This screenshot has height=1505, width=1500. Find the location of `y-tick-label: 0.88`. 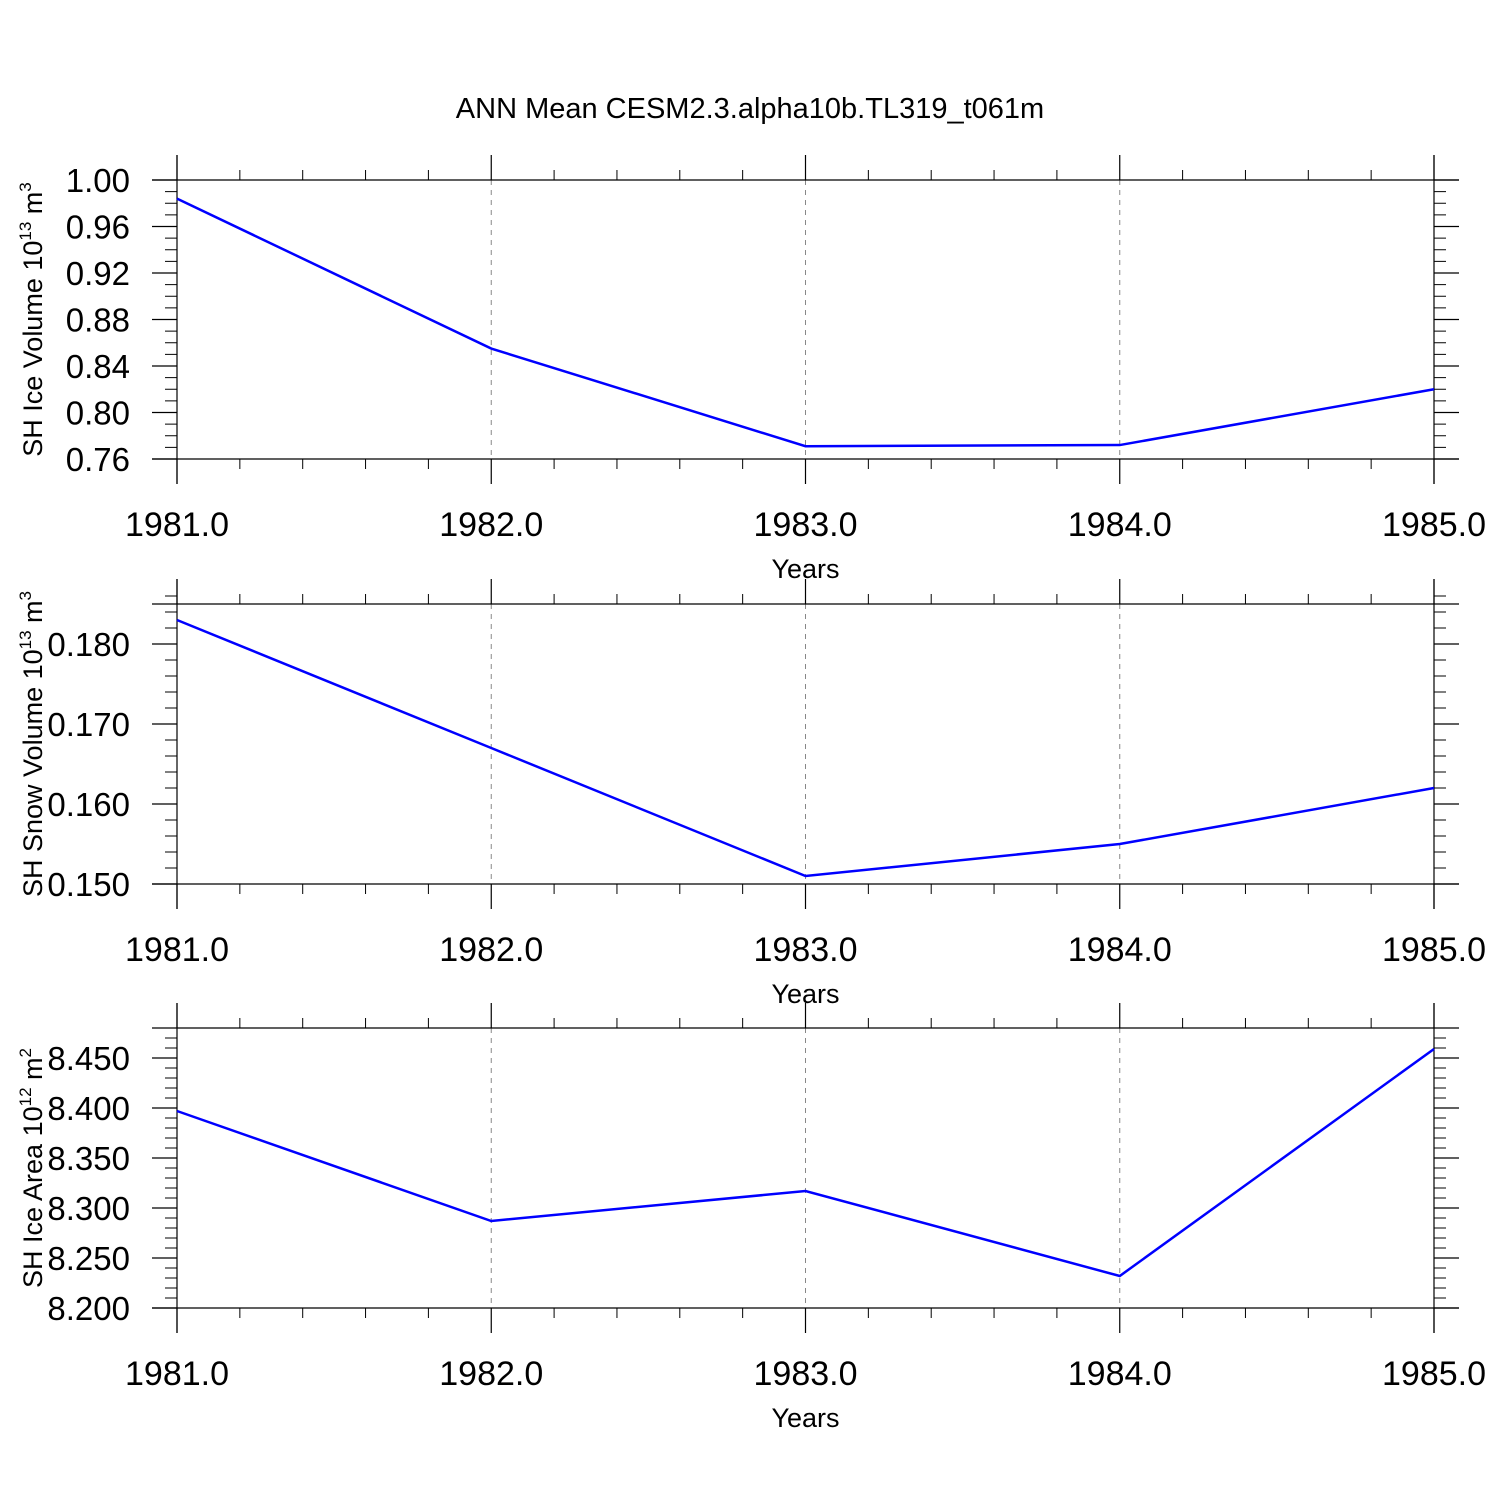

y-tick-label: 0.88 is located at coordinates (98, 320).